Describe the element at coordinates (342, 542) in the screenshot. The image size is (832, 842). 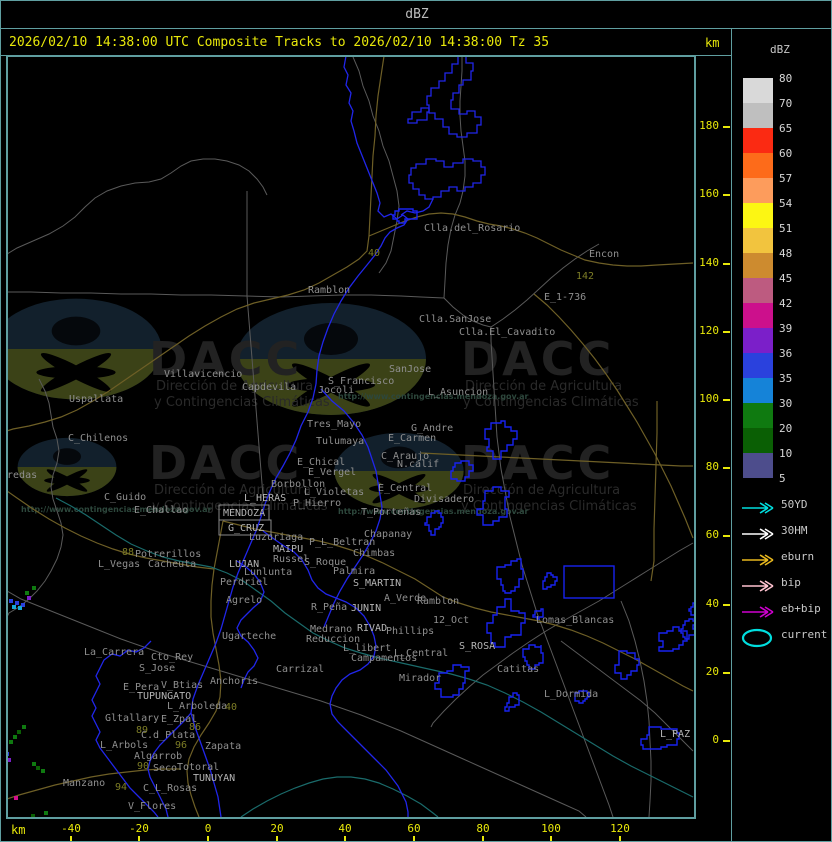
I see `map-place-label: P_L_Beltran` at that location.